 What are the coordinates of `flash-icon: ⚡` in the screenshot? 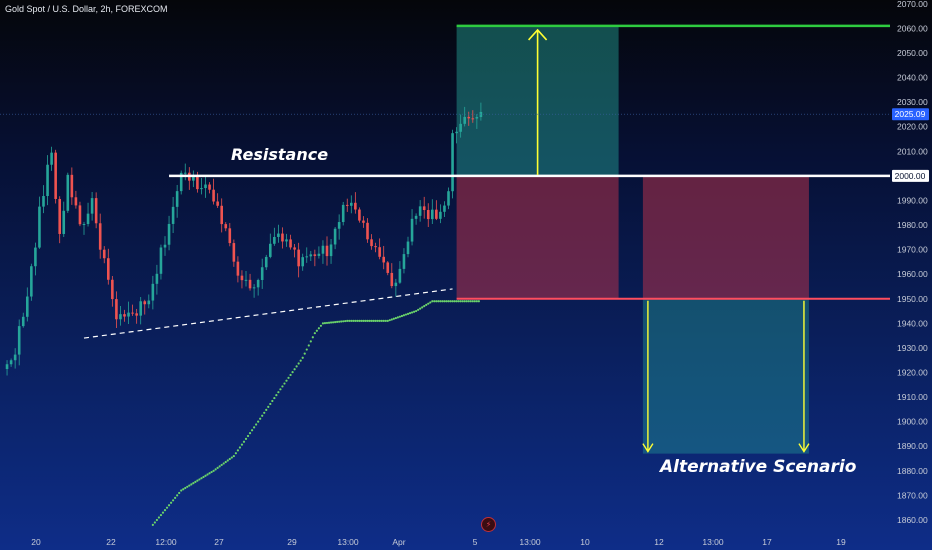 It's located at (488, 524).